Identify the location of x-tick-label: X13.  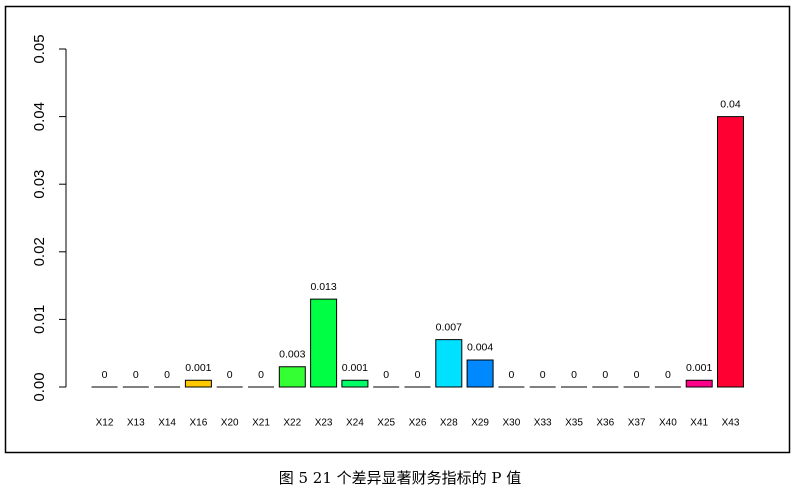
(136, 423).